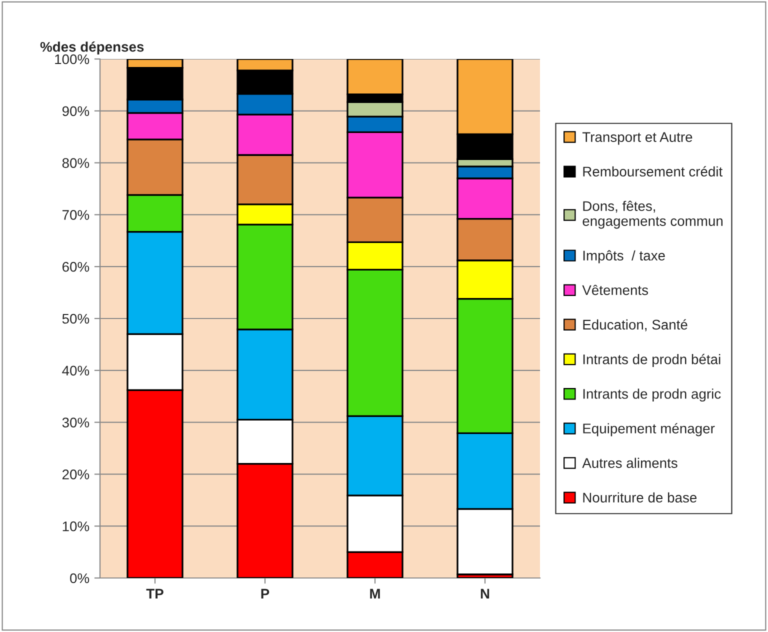 This screenshot has height=632, width=768. I want to click on legend-label: Transport et Autre, so click(637, 138).